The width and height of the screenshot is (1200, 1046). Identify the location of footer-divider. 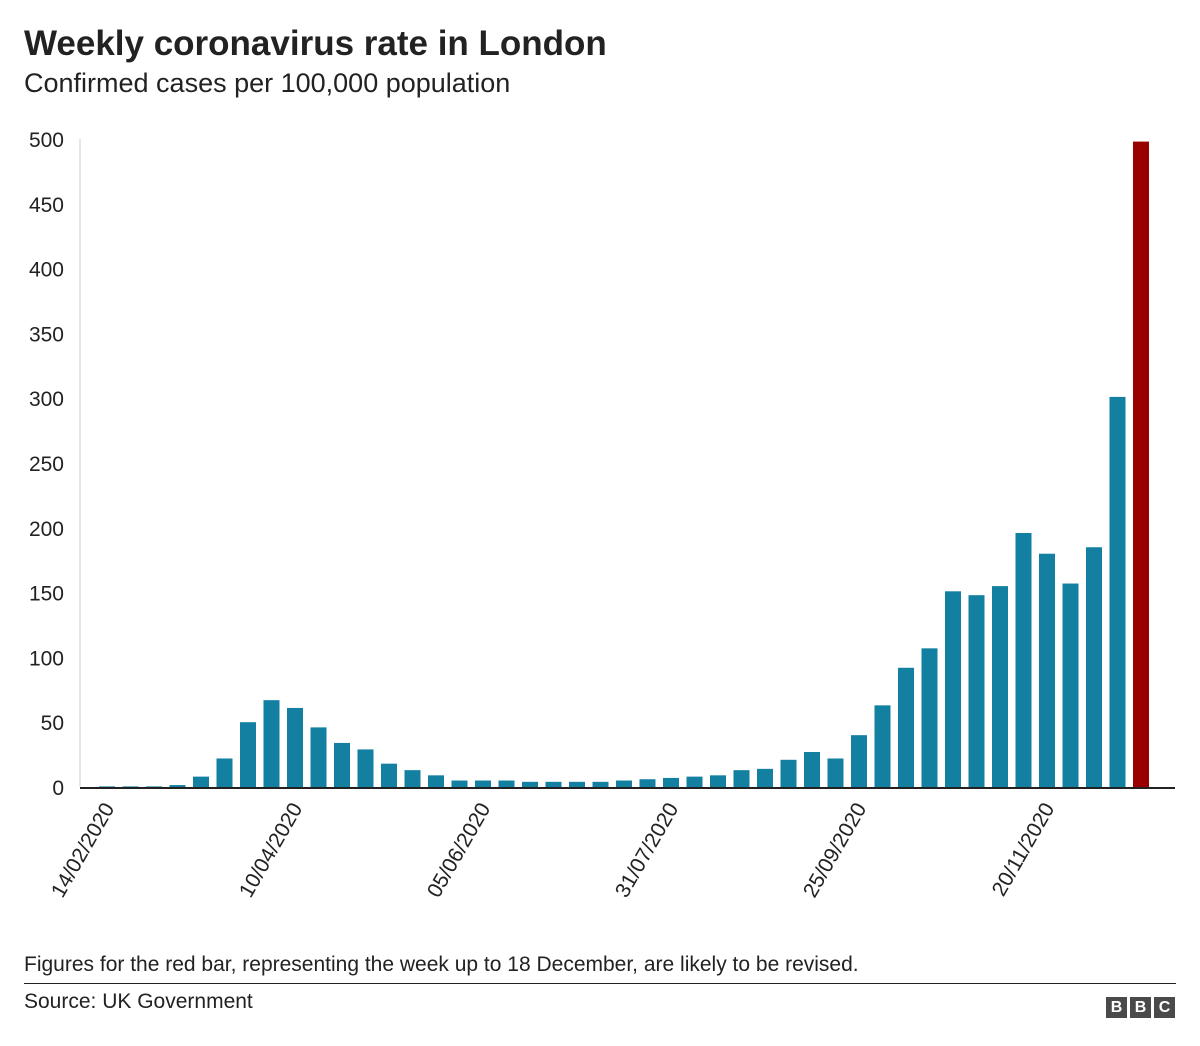
(600, 983).